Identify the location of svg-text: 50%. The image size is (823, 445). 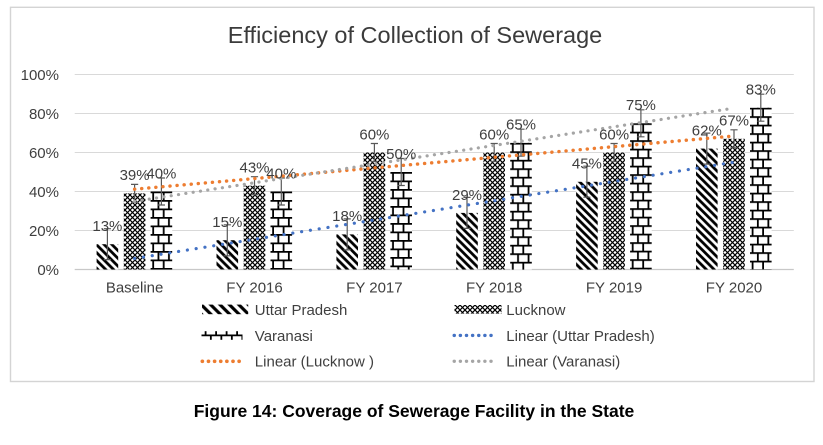
(401, 154).